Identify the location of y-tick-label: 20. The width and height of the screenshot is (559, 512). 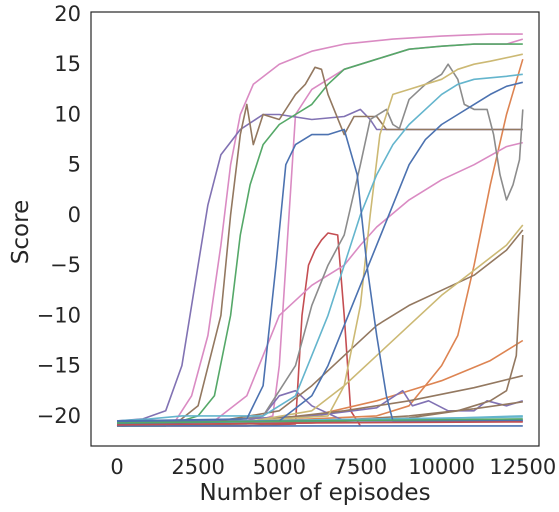
(67, 14).